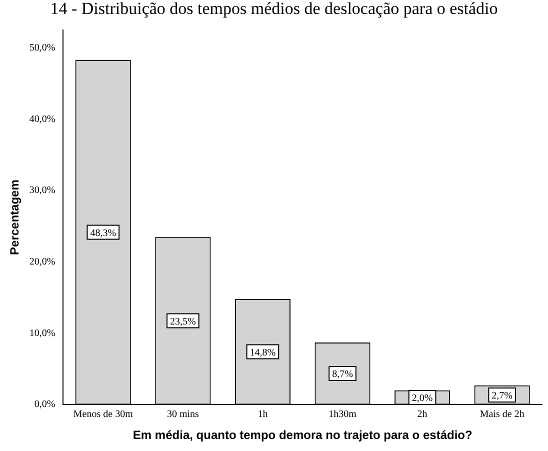 This screenshot has height=451, width=548. Describe the element at coordinates (42, 190) in the screenshot. I see `y-tick-label: 30,0%` at that location.